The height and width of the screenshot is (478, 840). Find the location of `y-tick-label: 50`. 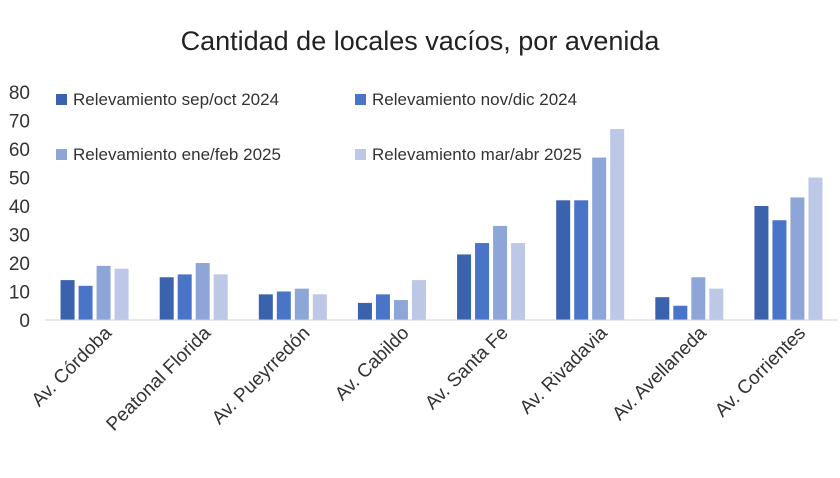

y-tick-label: 50 is located at coordinates (19, 179).